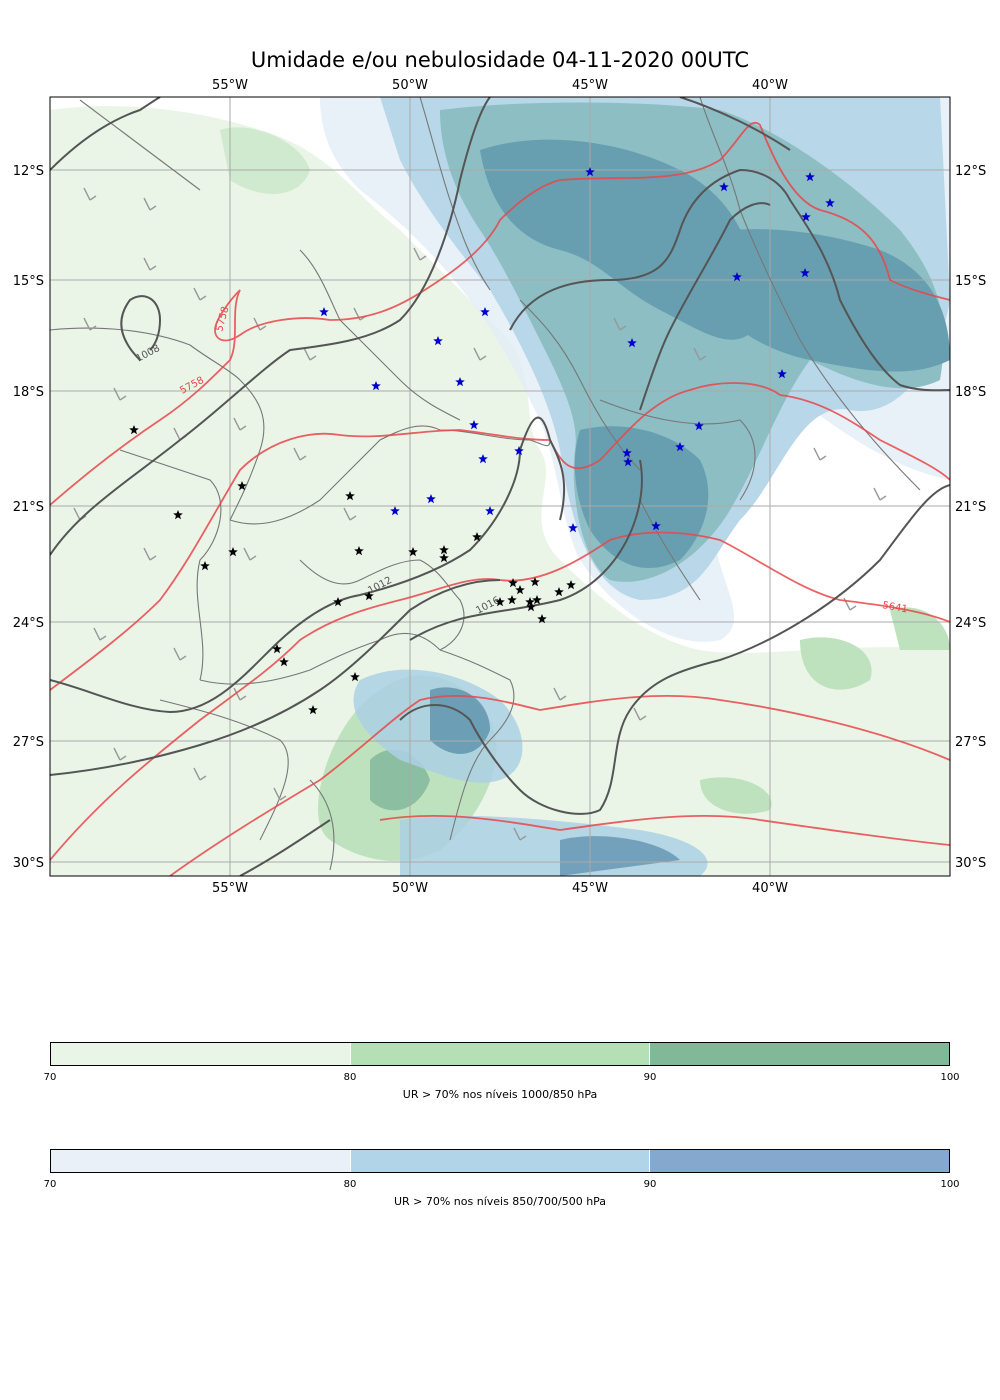  I want to click on bottom-longitude-labels: 55°W 50°W 45°W 40°W, so click(500, 888).